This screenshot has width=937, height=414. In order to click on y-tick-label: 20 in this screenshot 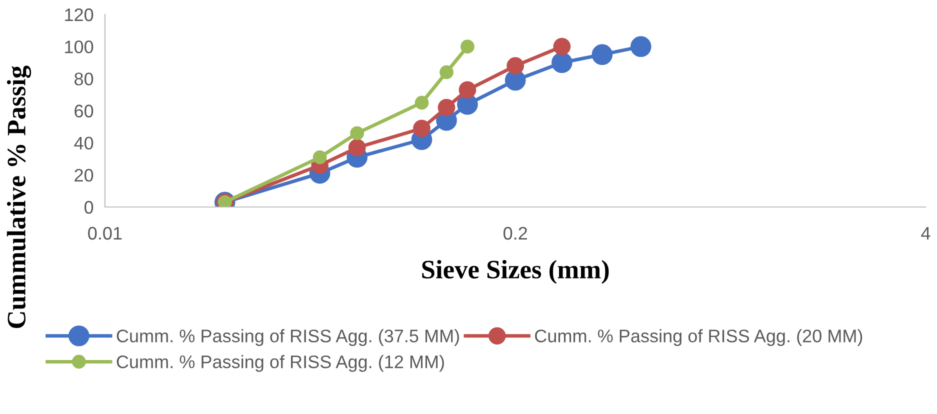, I will do `click(84, 175)`.